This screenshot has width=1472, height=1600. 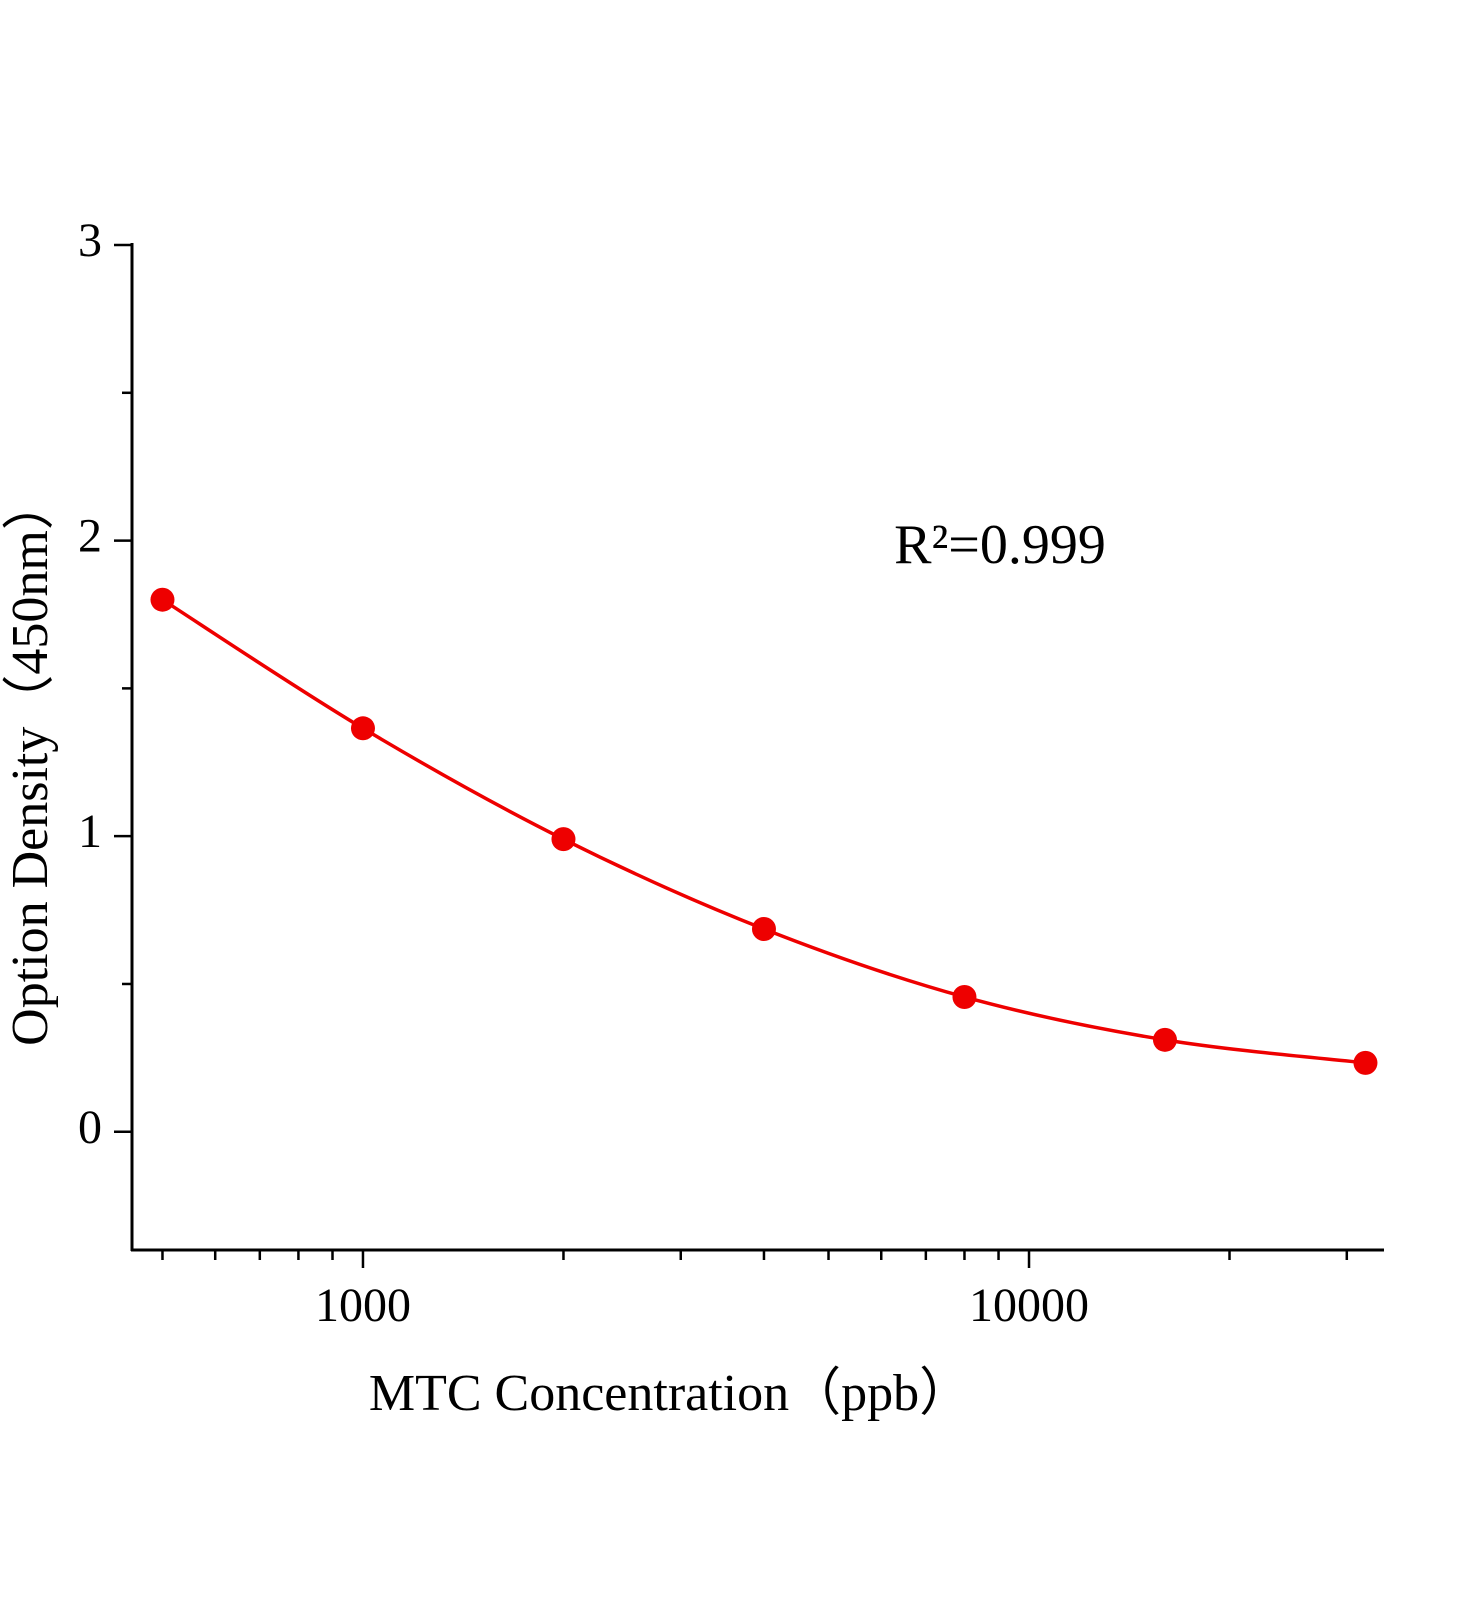 I want to click on y-tick-label: 1, so click(x=90, y=831).